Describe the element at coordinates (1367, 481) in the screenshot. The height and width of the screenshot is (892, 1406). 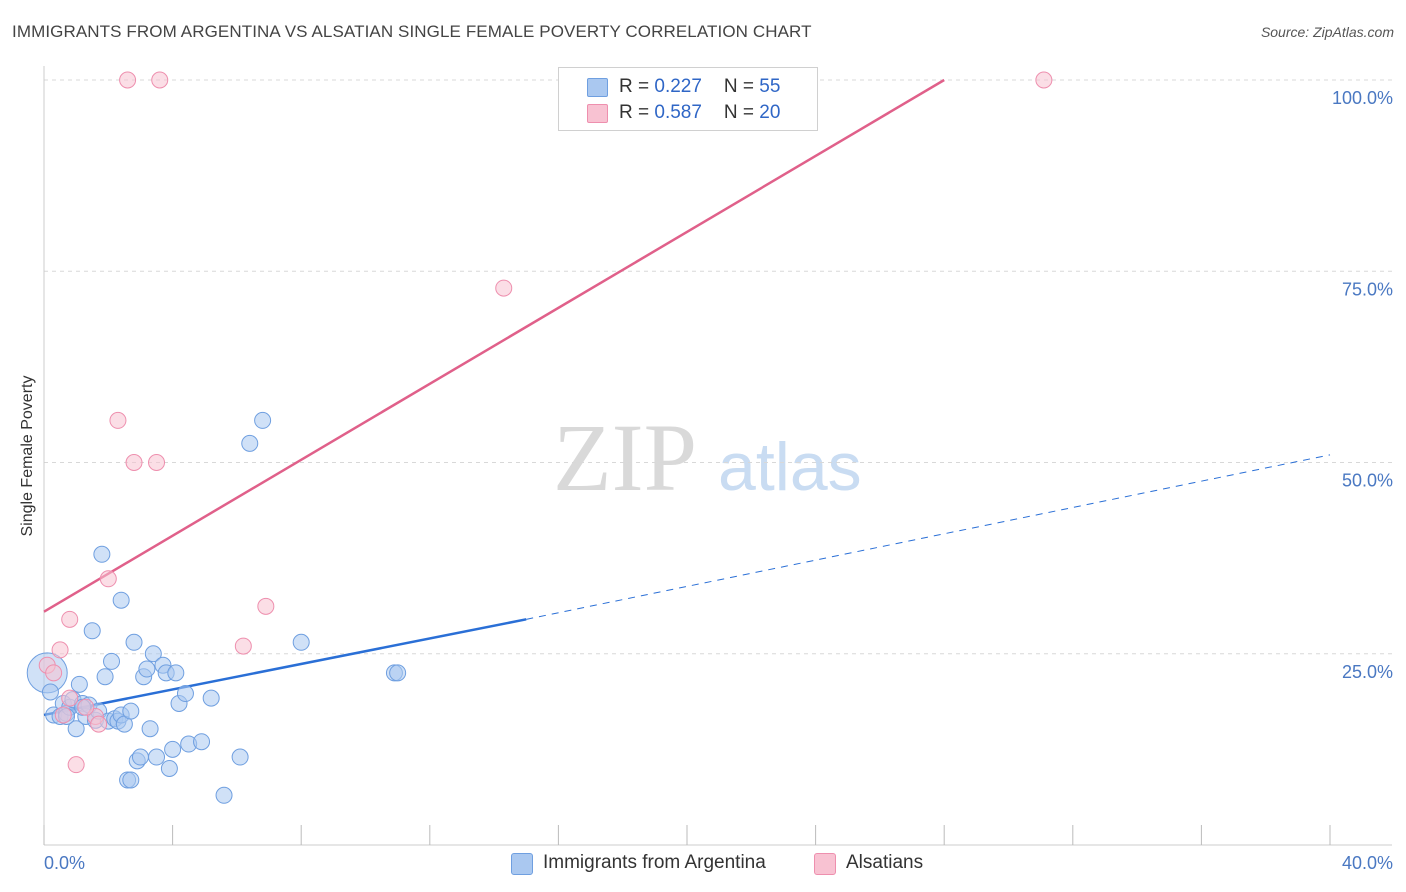
I see `y-tick-label: 50.0%` at that location.